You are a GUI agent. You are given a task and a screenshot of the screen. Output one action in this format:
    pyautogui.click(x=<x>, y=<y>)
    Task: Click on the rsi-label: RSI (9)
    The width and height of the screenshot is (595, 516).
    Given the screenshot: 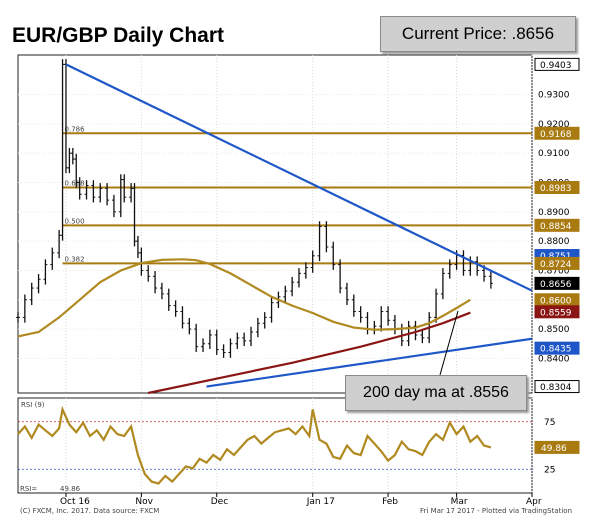 What is the action you would take?
    pyautogui.click(x=33, y=405)
    